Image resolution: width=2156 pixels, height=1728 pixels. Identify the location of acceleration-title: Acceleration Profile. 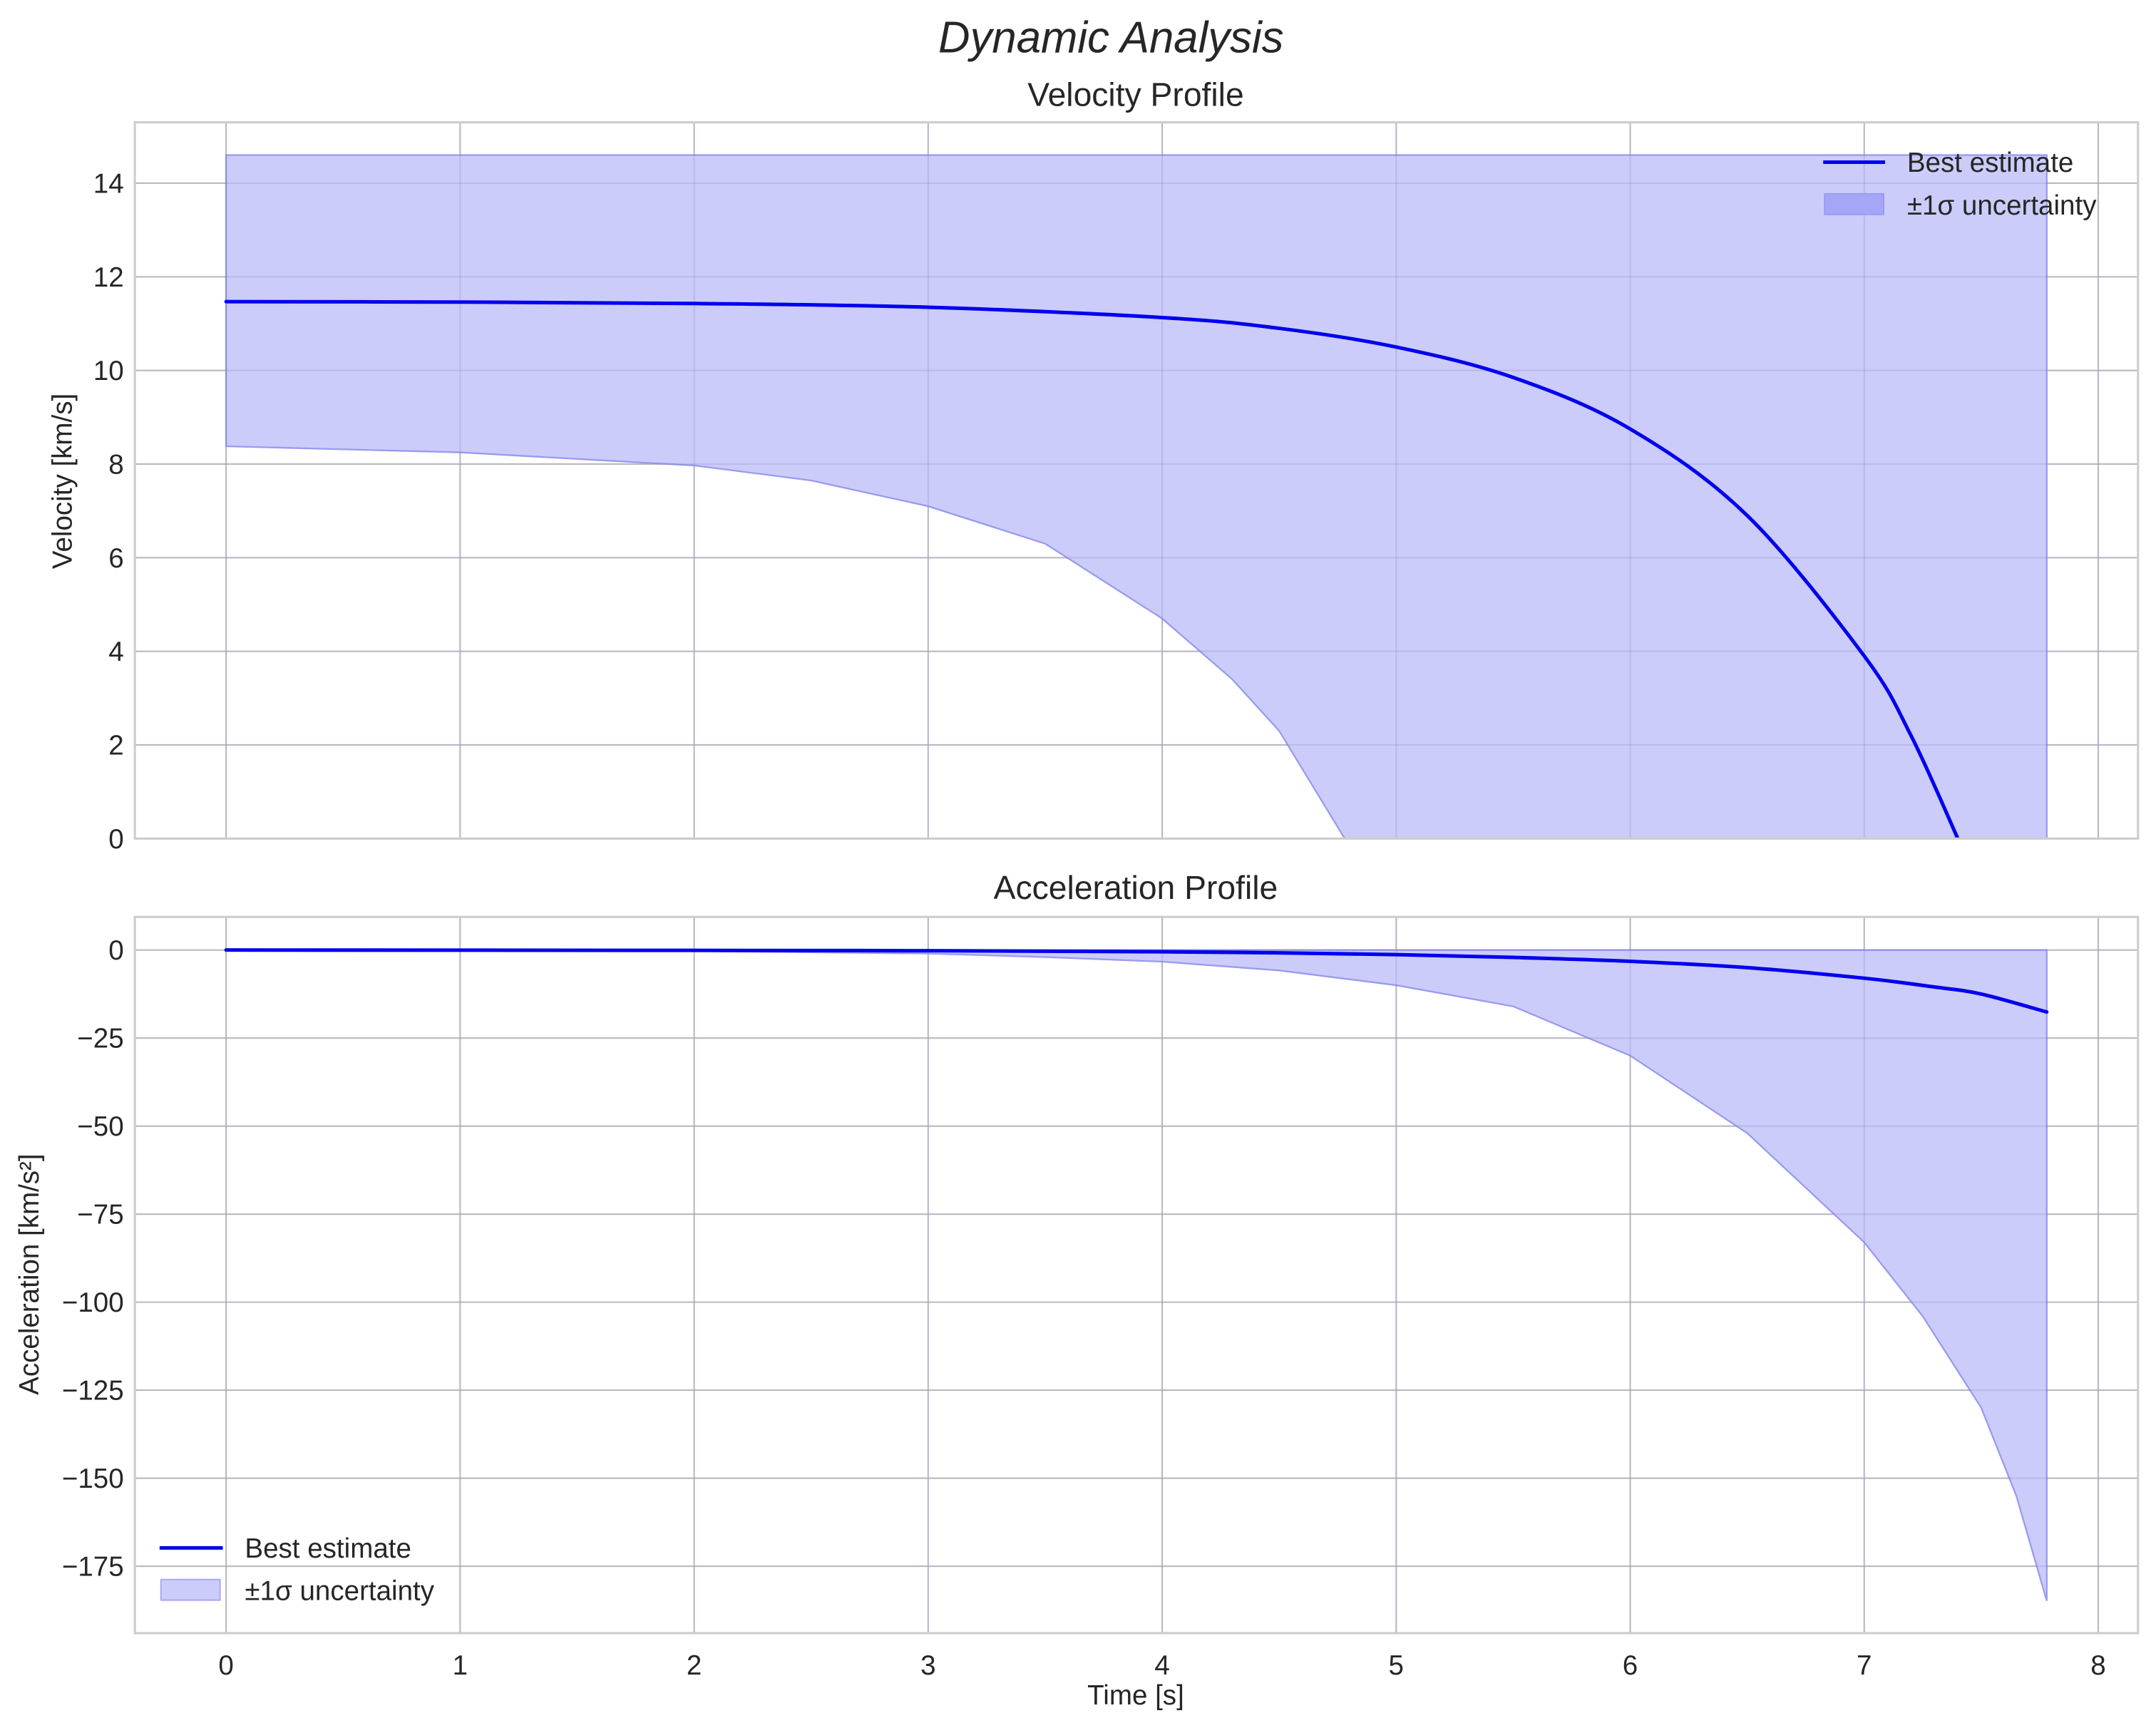
(1136, 887).